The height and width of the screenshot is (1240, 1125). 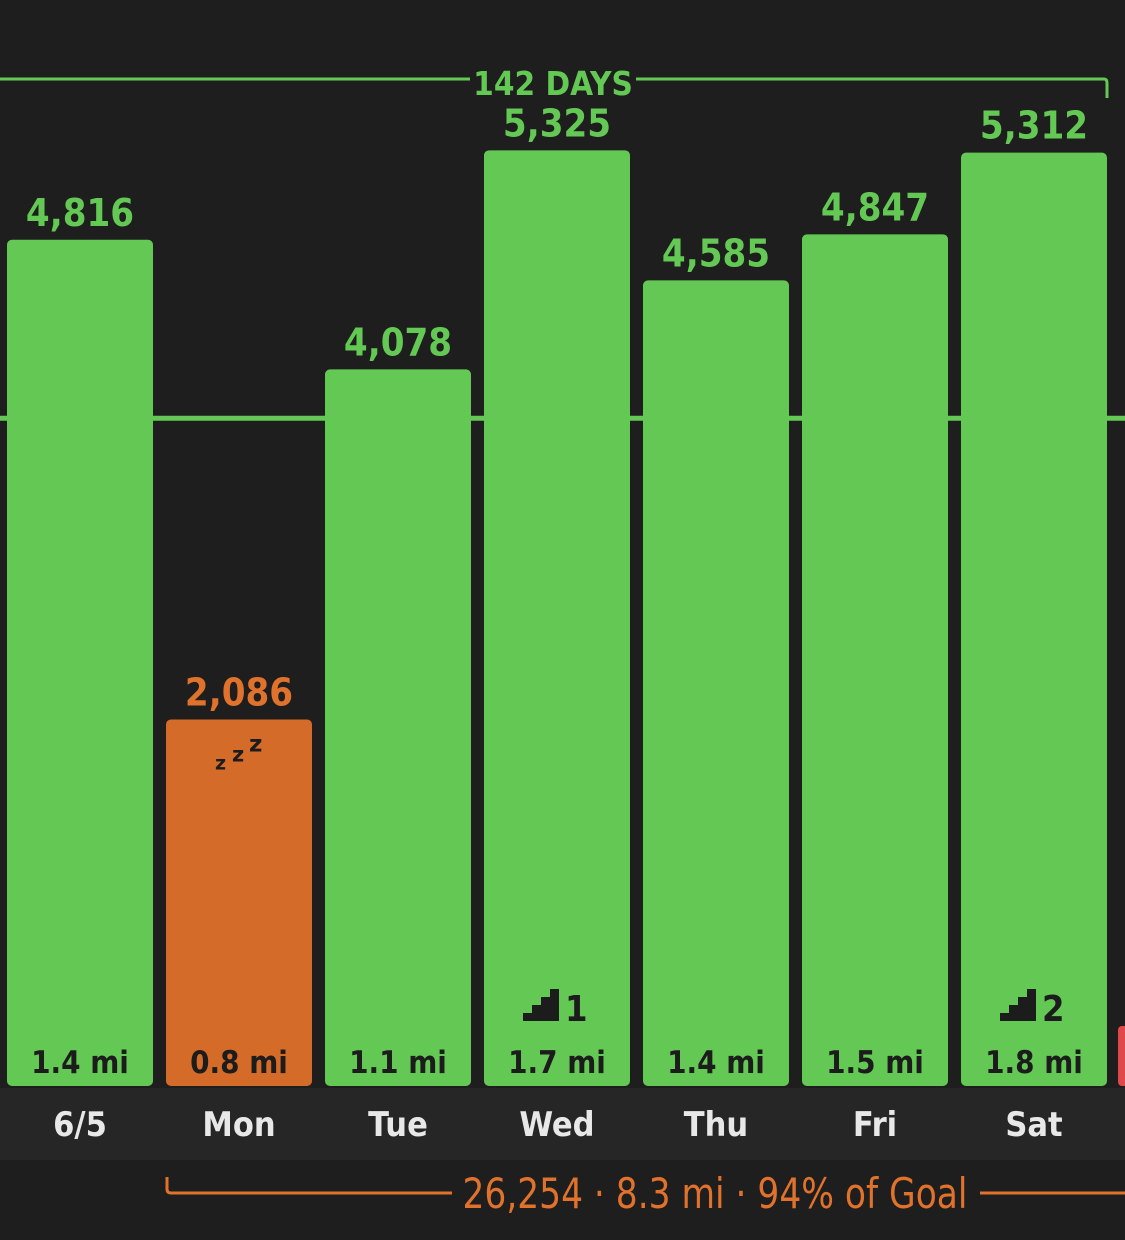 What do you see at coordinates (557, 123) in the screenshot?
I see `bar-value-label: 5,325` at bounding box center [557, 123].